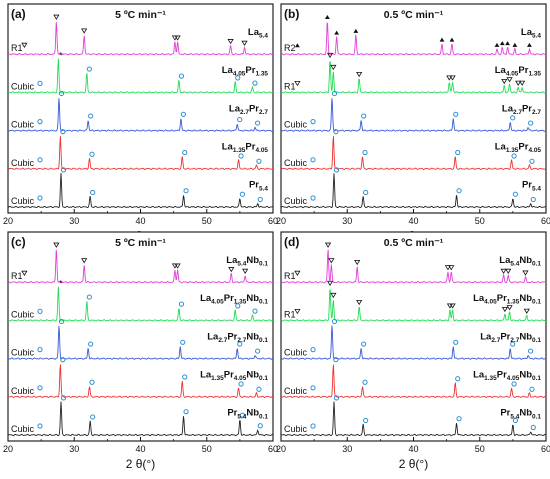 The height and width of the screenshot is (479, 550). I want to click on panel-label: (c), so click(18, 242).